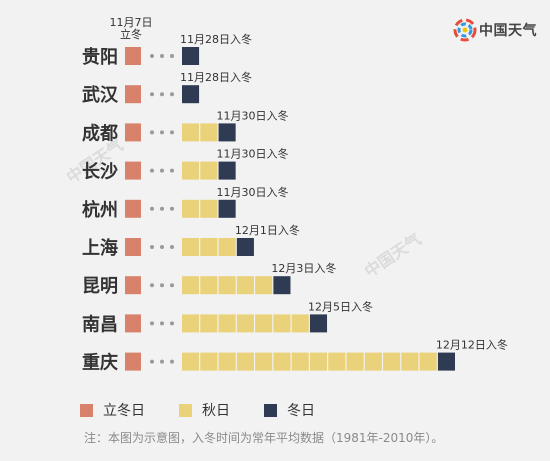 The image size is (550, 461). Describe the element at coordinates (301, 411) in the screenshot. I see `legend-label-winter: 冬日` at that location.